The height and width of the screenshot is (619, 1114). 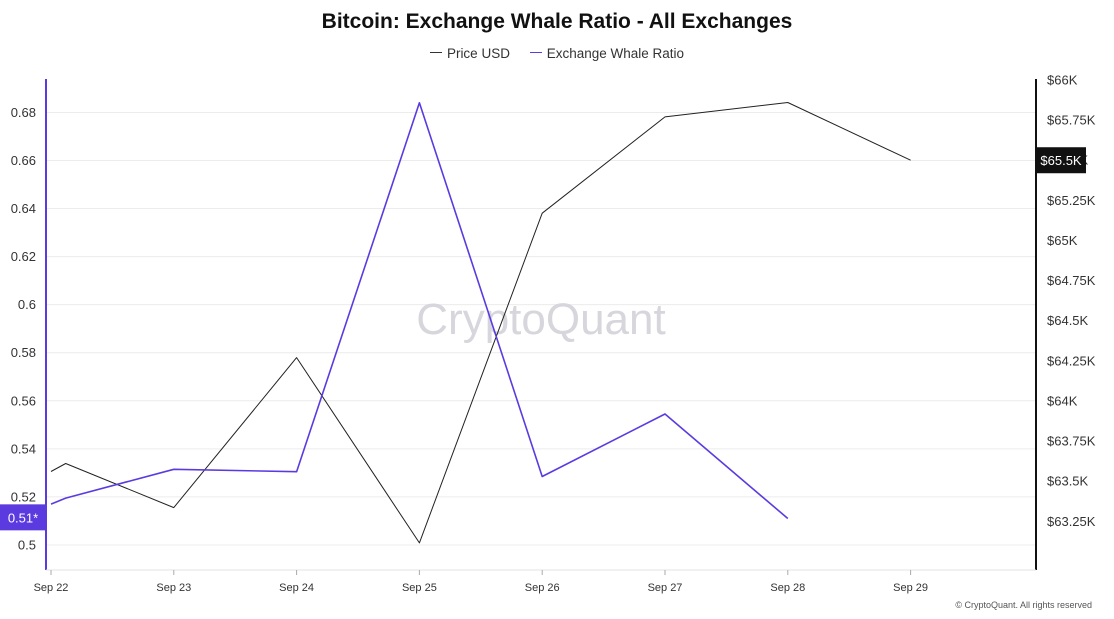 What do you see at coordinates (1062, 400) in the screenshot?
I see `y-right-tick-label: $64K` at bounding box center [1062, 400].